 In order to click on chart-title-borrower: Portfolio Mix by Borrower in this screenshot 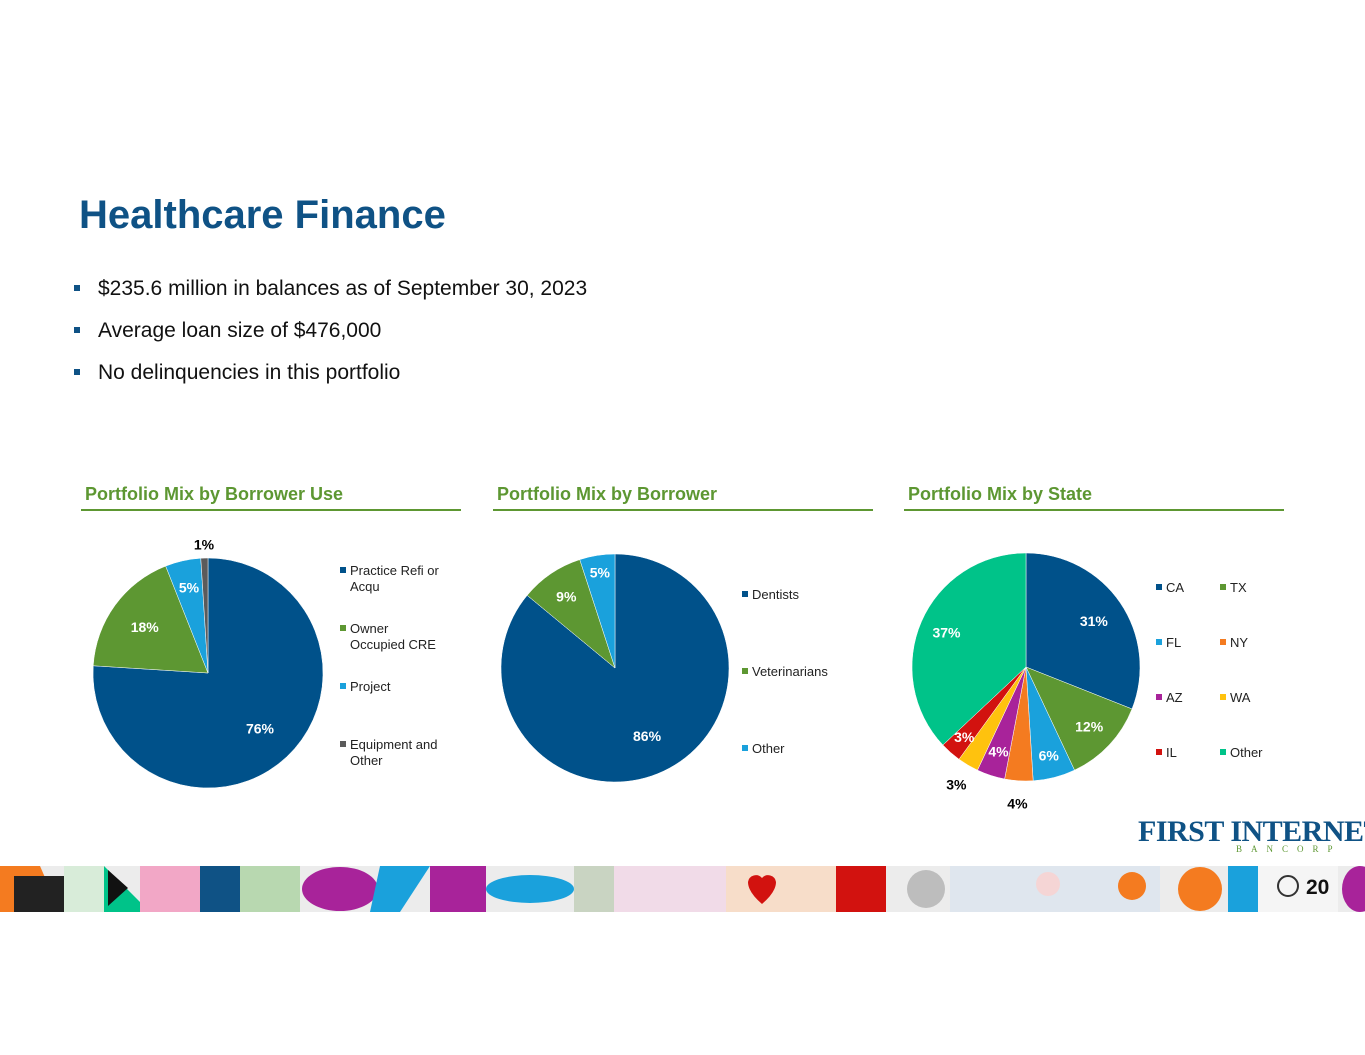, I will do `click(607, 494)`.